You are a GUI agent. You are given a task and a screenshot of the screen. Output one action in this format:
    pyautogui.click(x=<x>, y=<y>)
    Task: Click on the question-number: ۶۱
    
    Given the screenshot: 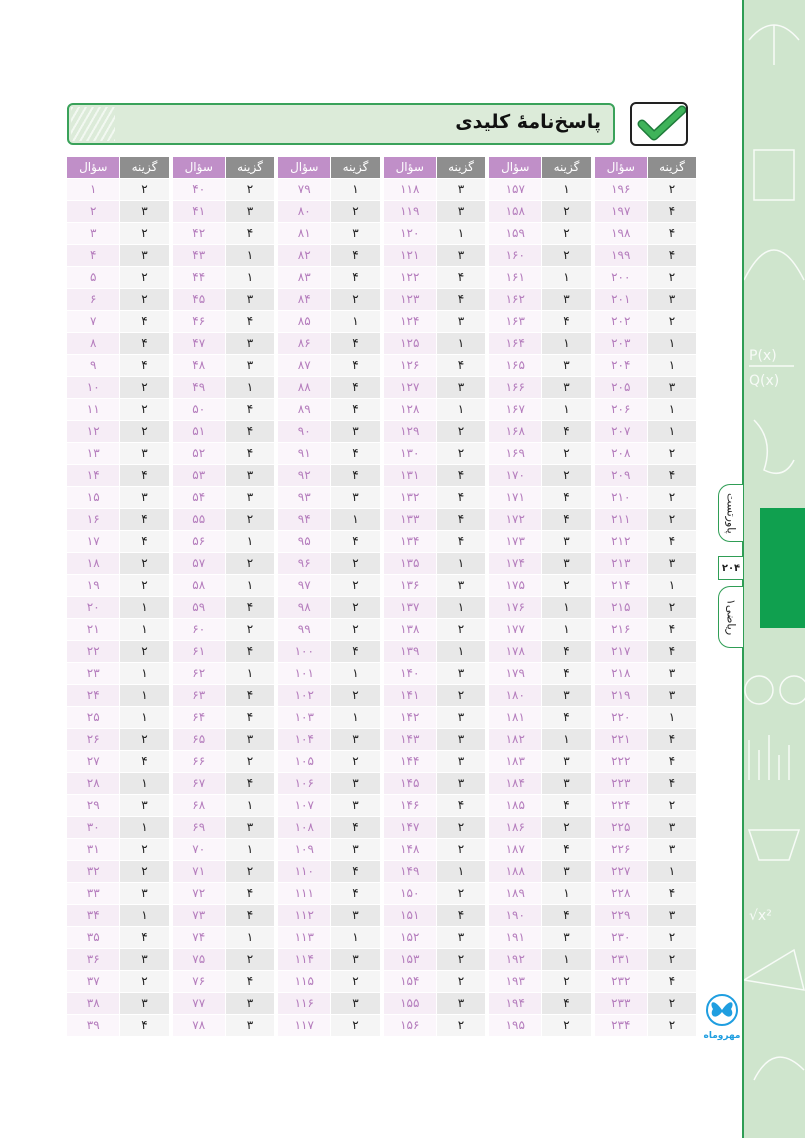 What is the action you would take?
    pyautogui.click(x=198, y=651)
    